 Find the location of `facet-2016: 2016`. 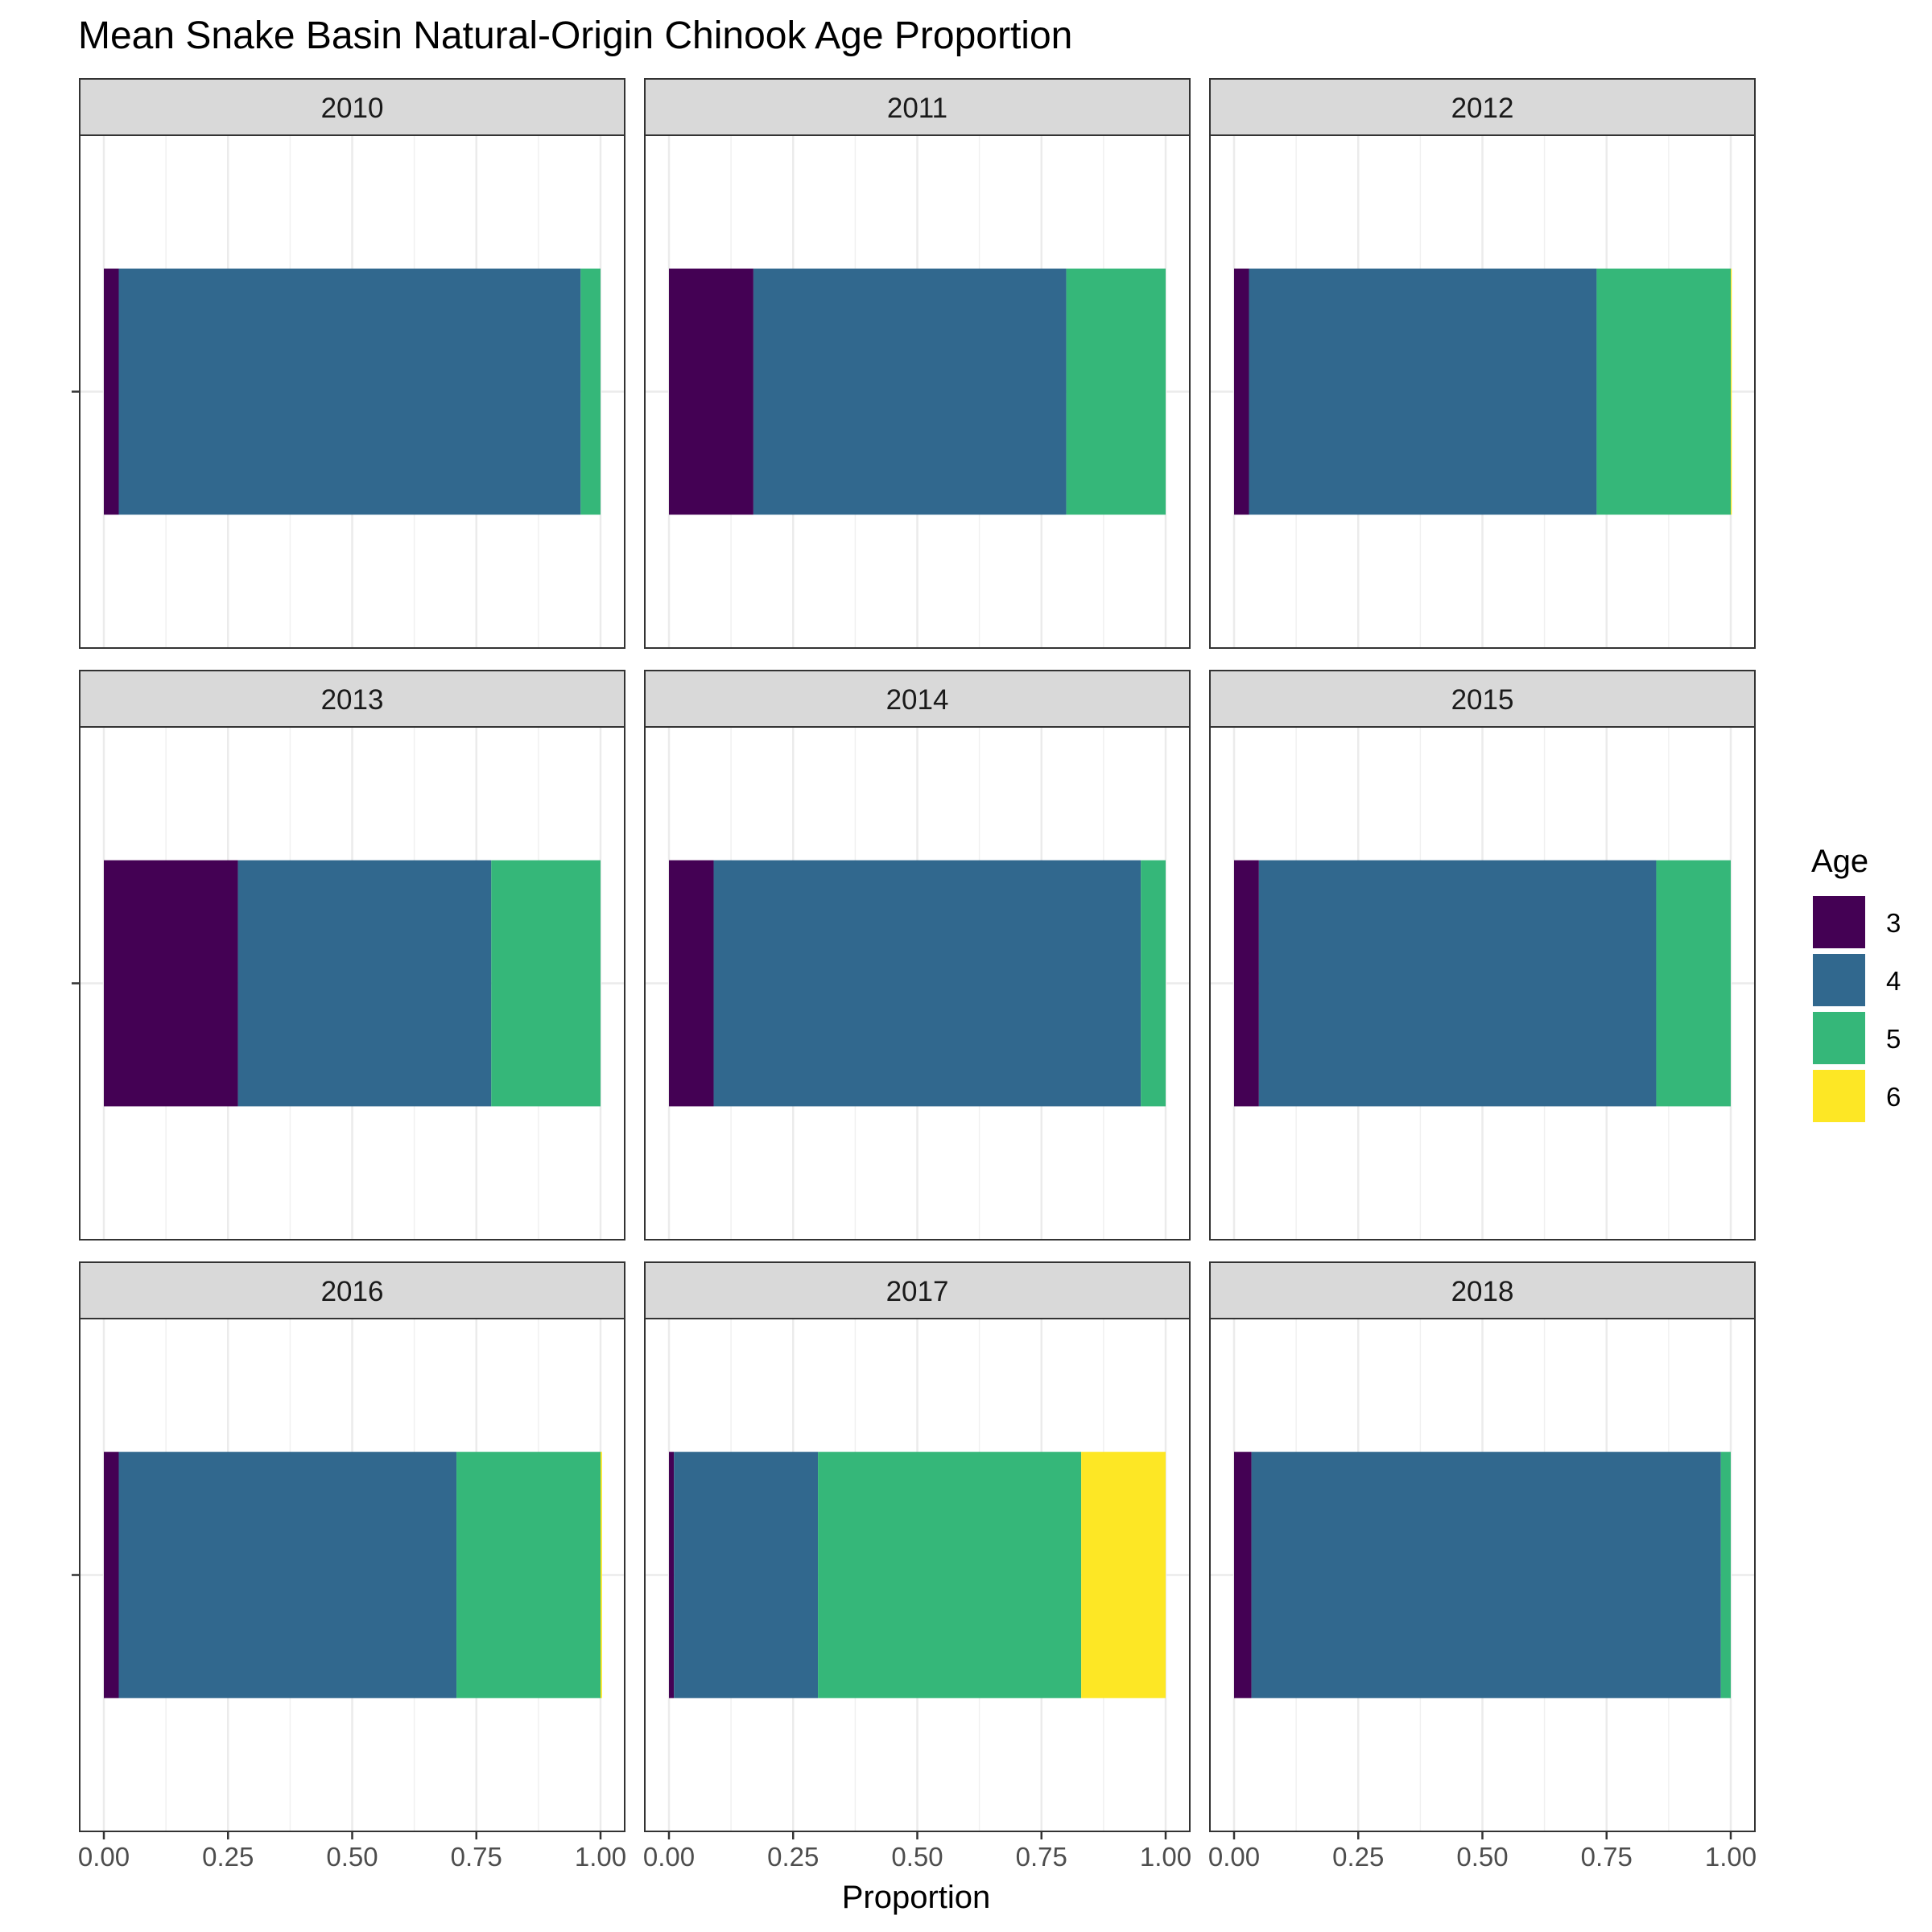

facet-2016: 2016 is located at coordinates (348, 1546).